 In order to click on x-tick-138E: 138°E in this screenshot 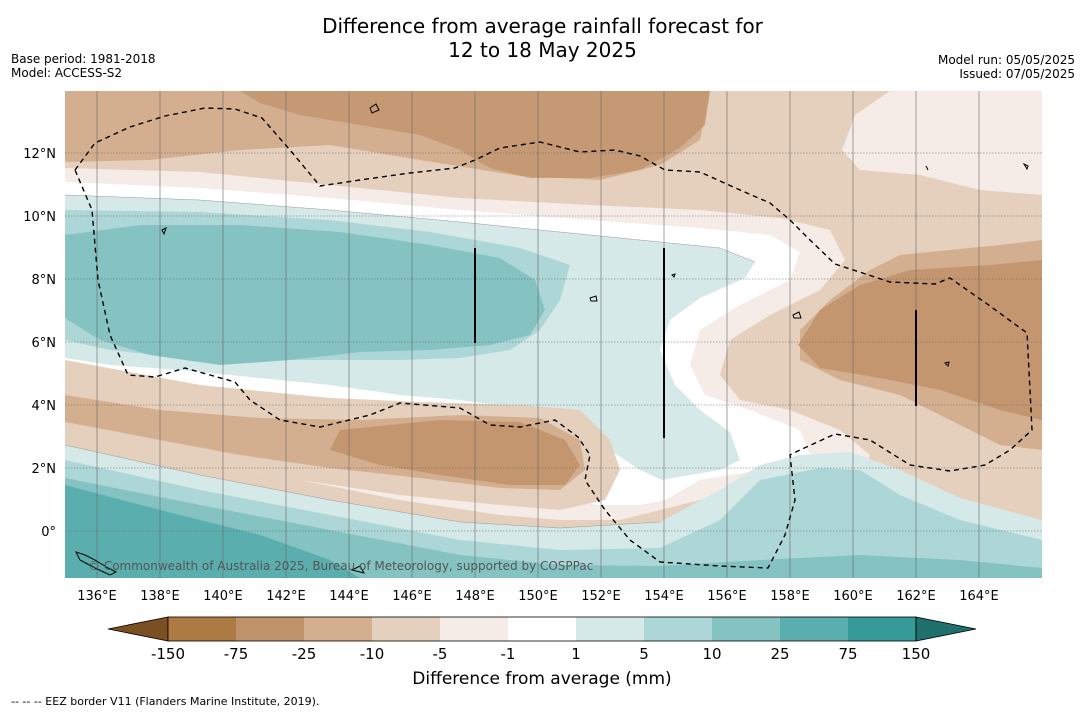, I will do `click(160, 596)`.